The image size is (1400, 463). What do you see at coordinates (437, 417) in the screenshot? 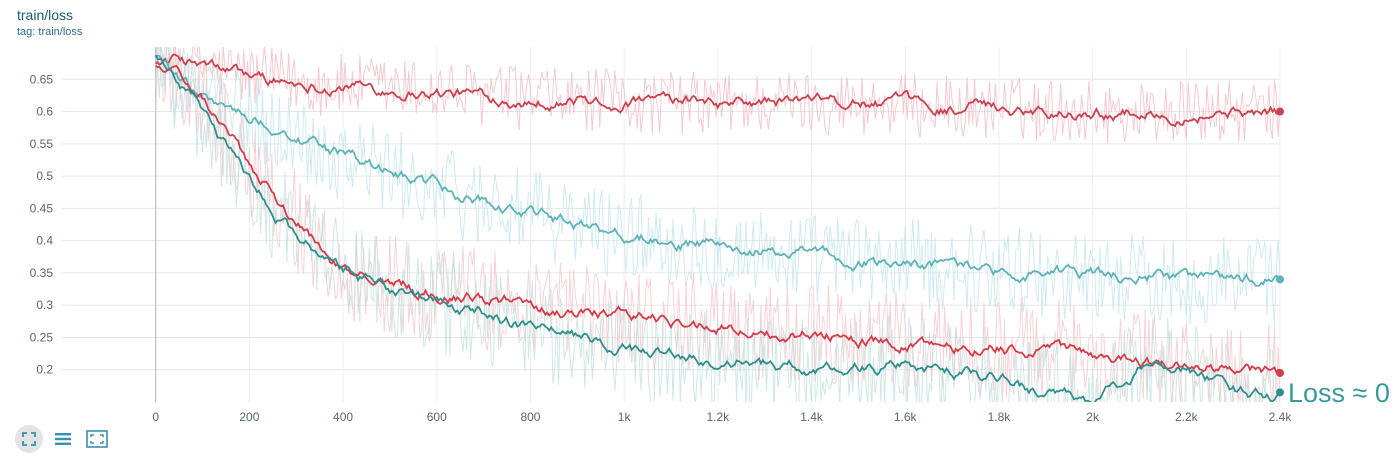
I see `x-tick-label: 600` at bounding box center [437, 417].